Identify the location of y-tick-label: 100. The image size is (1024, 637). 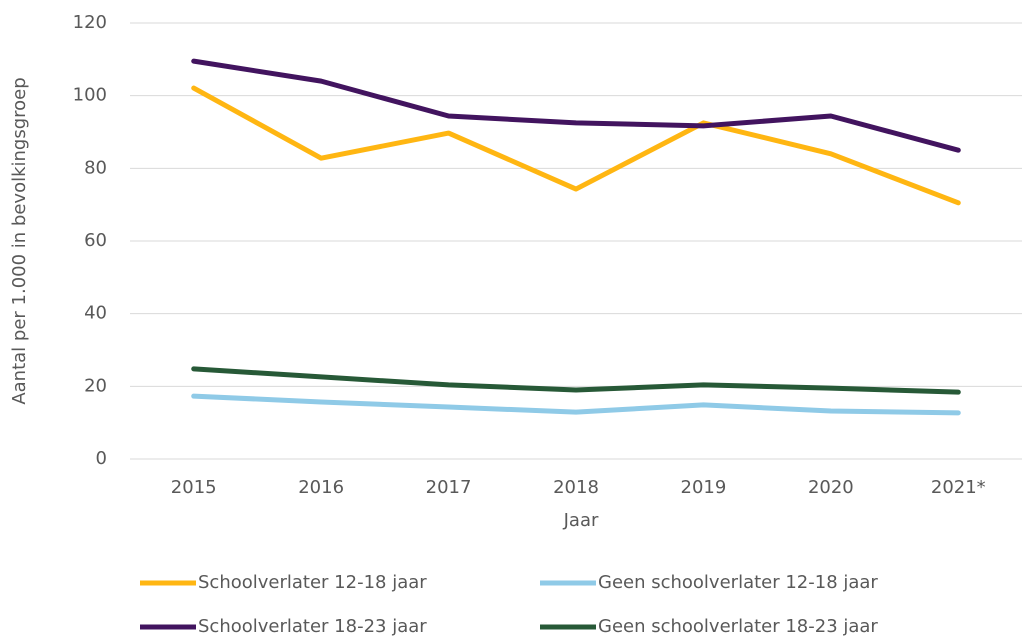
(90, 95).